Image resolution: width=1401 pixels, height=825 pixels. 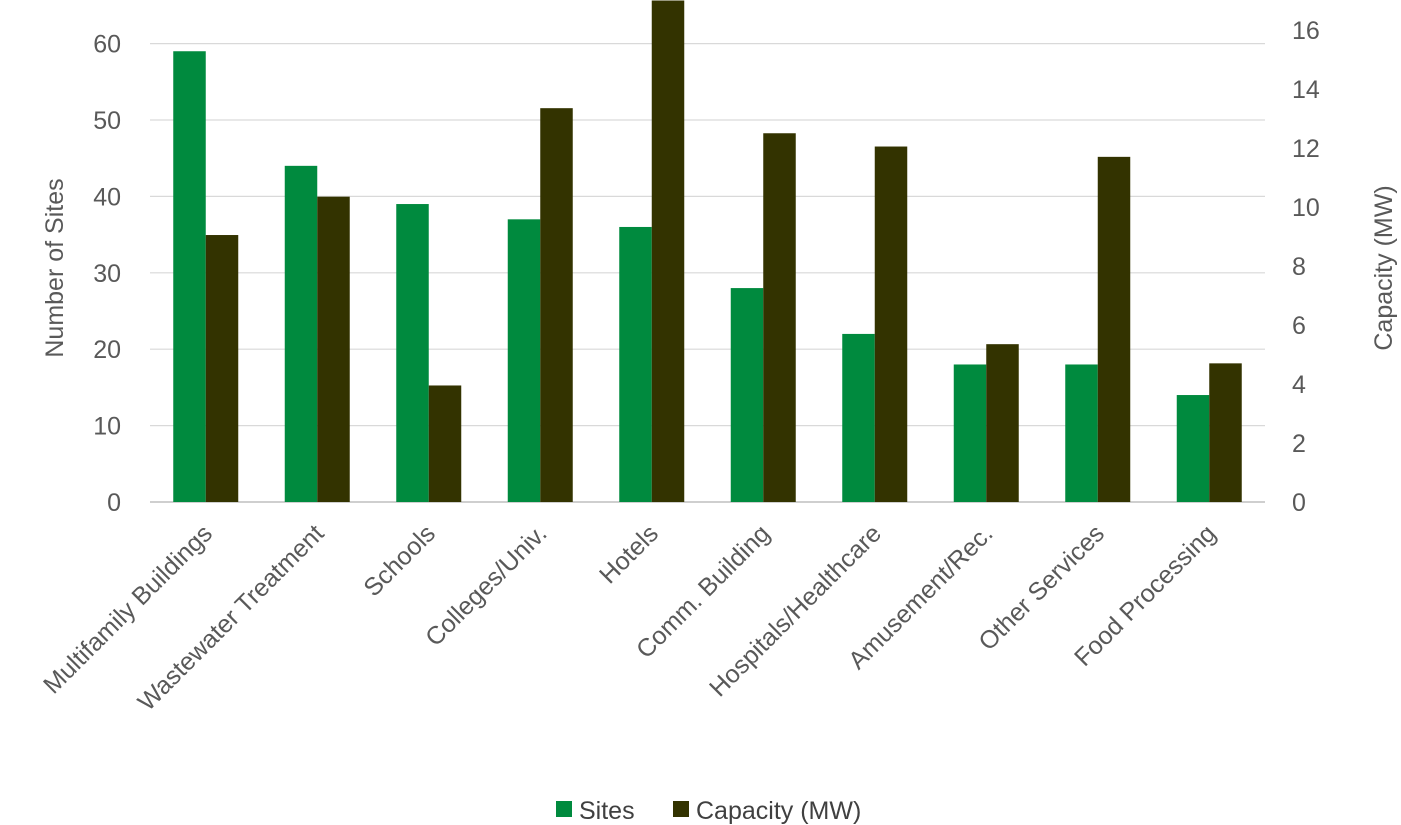 What do you see at coordinates (1299, 326) in the screenshot?
I see `right-tick-label: 6` at bounding box center [1299, 326].